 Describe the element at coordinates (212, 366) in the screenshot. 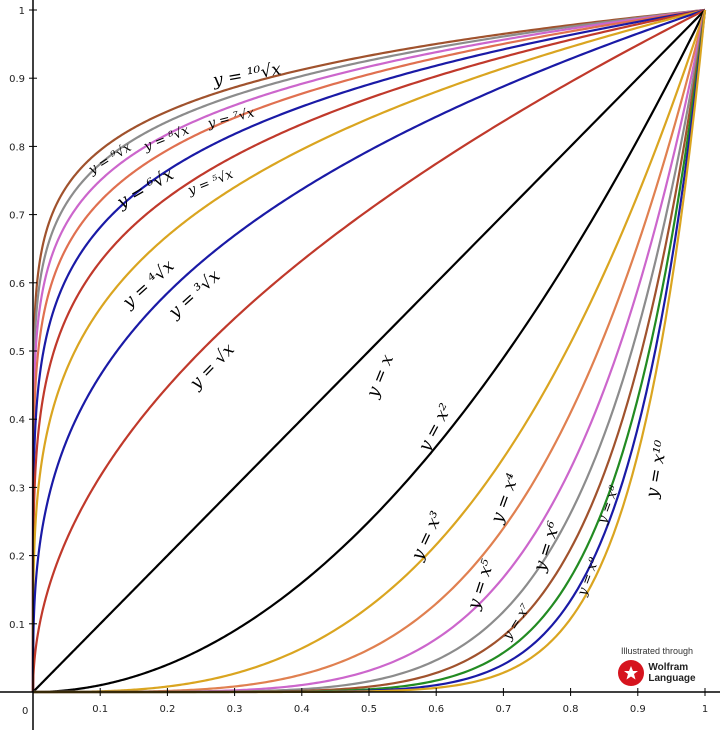

I see `curve-label-8: y = √x` at that location.